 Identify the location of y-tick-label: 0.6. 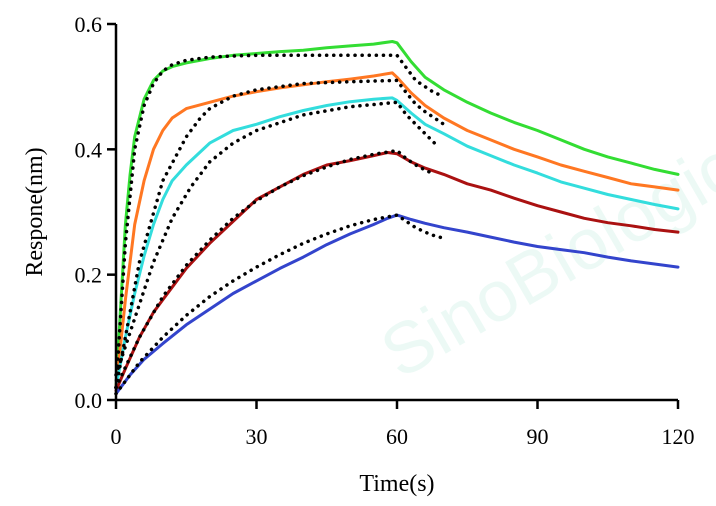
(89, 24).